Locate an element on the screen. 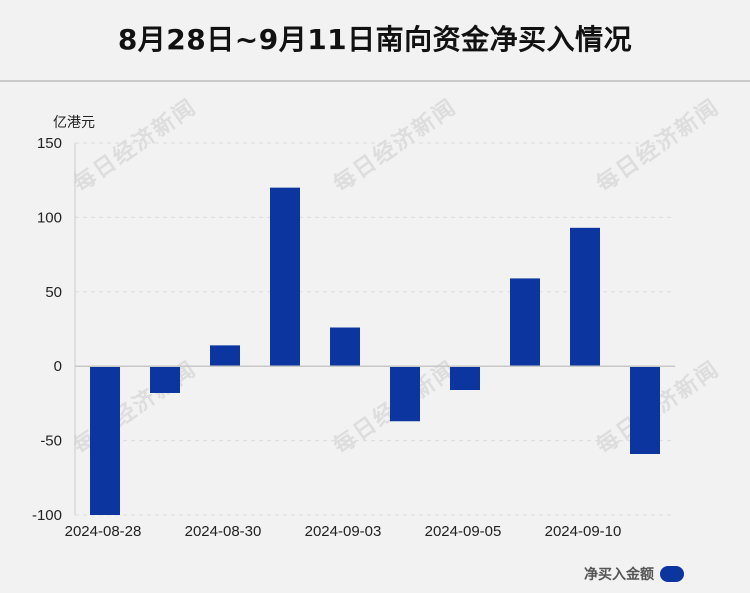 This screenshot has height=593, width=750. x-tick-label: 2024-09-05 is located at coordinates (463, 531).